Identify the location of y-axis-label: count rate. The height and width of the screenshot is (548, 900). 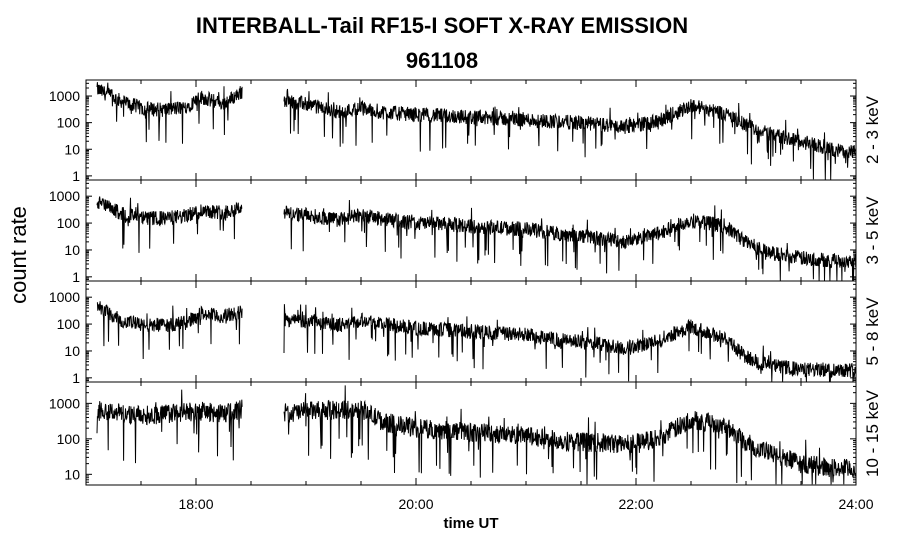
(18, 255).